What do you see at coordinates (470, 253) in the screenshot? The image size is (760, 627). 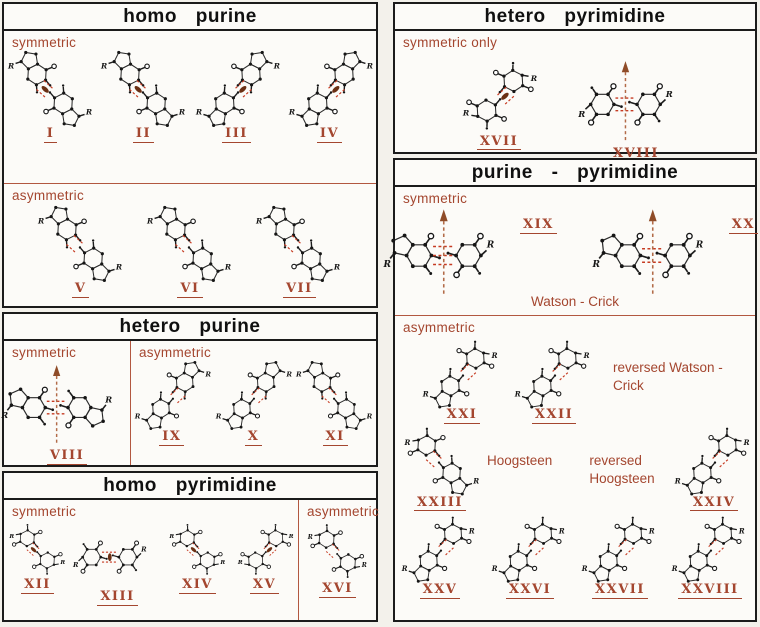 I see `base-pair-XIX: R R XIX` at bounding box center [470, 253].